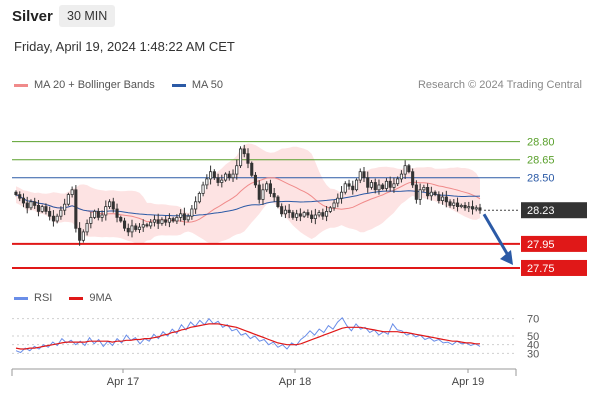 The image size is (590, 400). What do you see at coordinates (295, 17) in the screenshot?
I see `chart-header: Silver 30 MIN` at bounding box center [295, 17].